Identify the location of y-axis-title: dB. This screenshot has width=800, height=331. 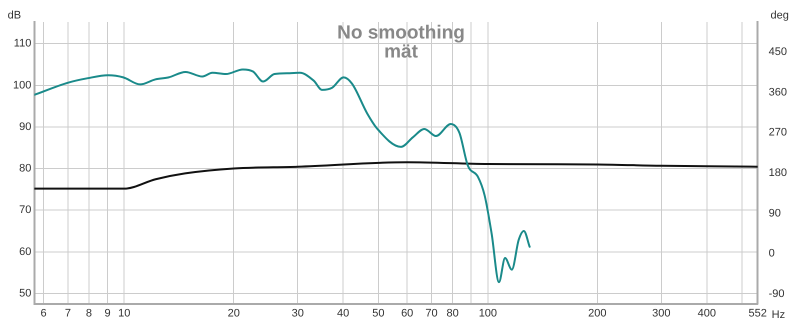
(15, 16).